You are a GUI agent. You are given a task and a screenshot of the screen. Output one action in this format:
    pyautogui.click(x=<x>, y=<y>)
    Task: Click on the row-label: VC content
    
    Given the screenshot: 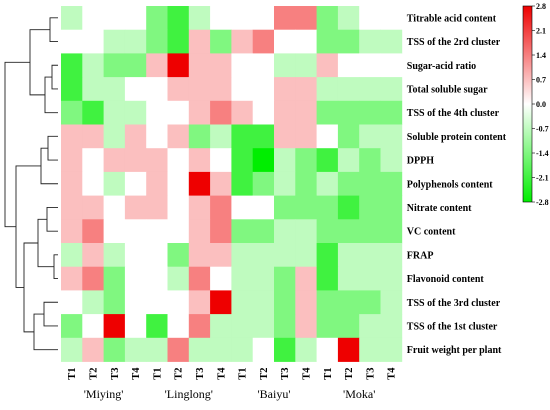 What is the action you would take?
    pyautogui.click(x=431, y=232)
    